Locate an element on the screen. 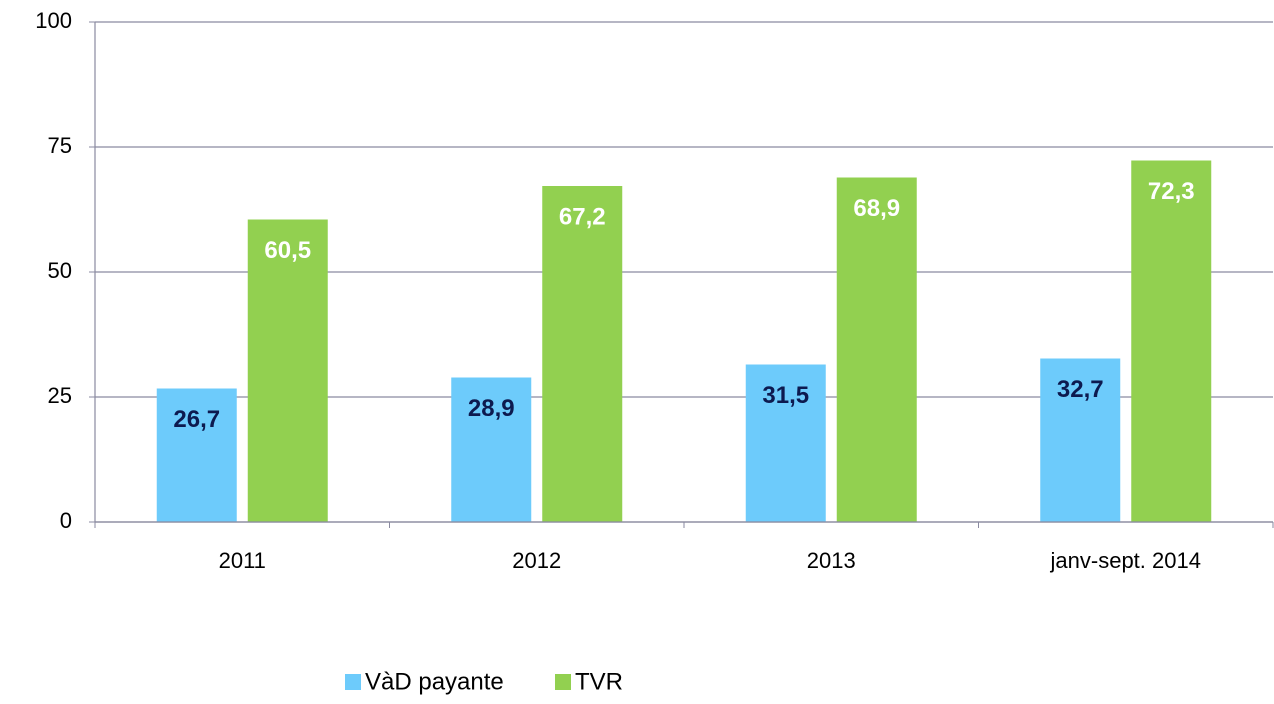 The height and width of the screenshot is (704, 1274). x-tick-label: 2013 is located at coordinates (831, 560).